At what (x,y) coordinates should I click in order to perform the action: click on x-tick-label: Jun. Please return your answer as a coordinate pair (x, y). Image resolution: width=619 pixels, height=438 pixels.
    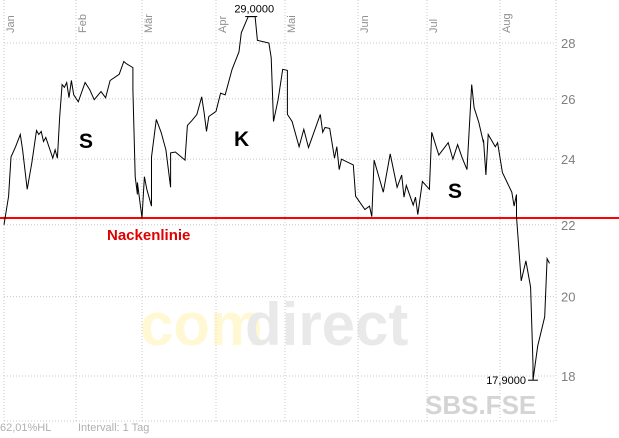
    Looking at the image, I should click on (365, 24).